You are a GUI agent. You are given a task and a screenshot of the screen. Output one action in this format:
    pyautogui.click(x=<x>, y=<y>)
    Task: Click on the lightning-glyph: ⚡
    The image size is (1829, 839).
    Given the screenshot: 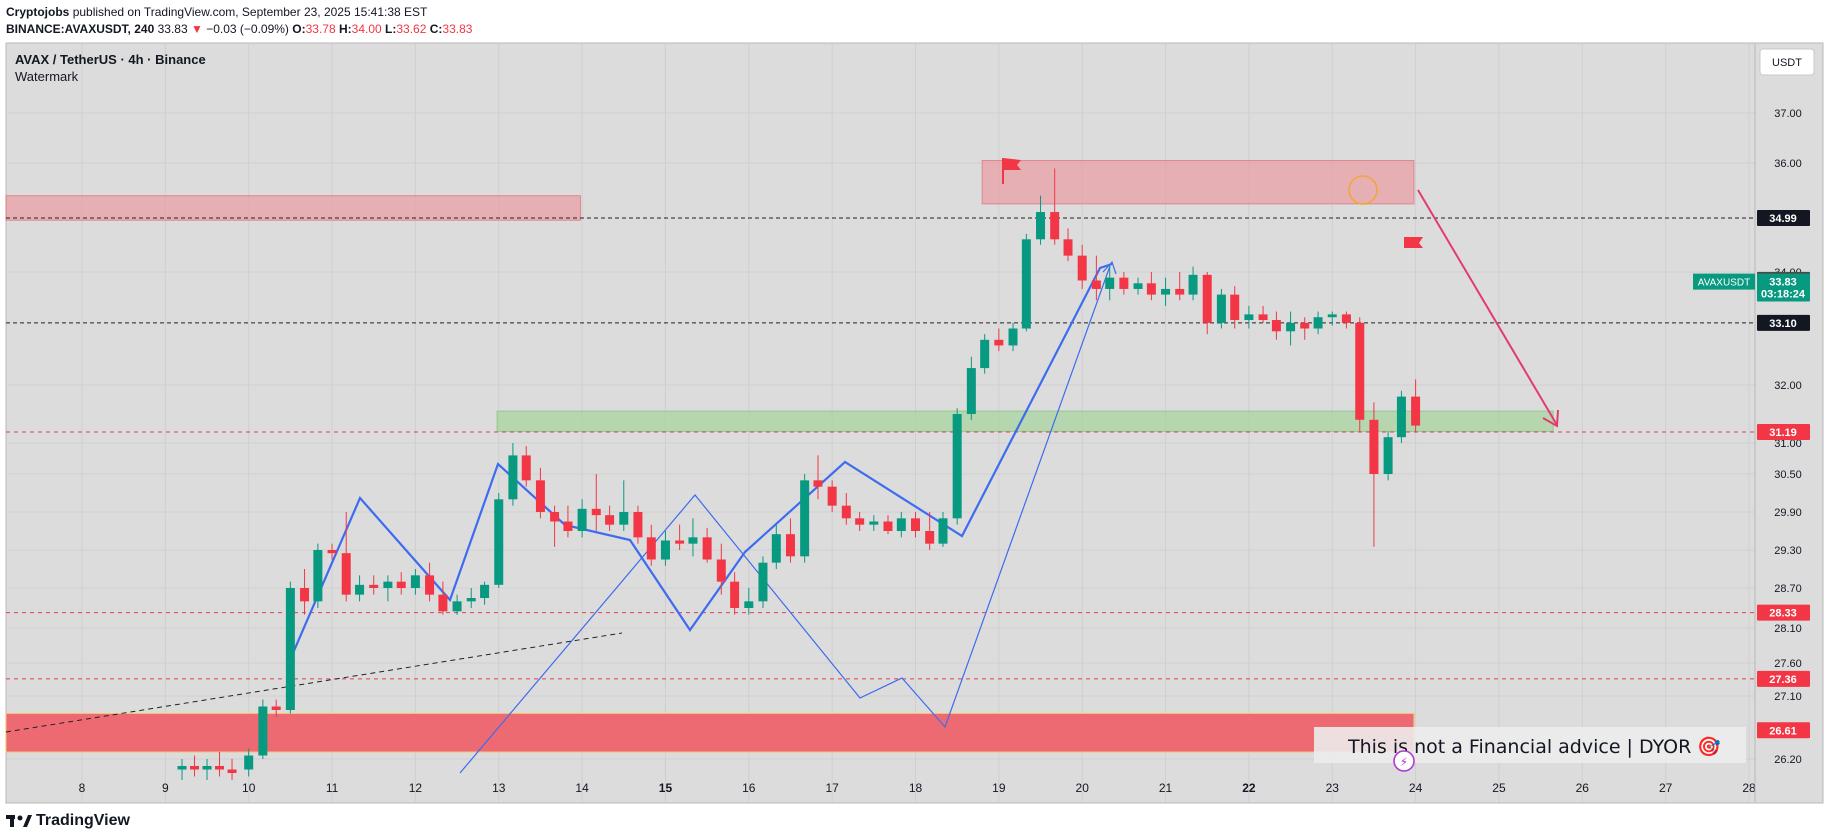 What is the action you would take?
    pyautogui.click(x=1404, y=762)
    